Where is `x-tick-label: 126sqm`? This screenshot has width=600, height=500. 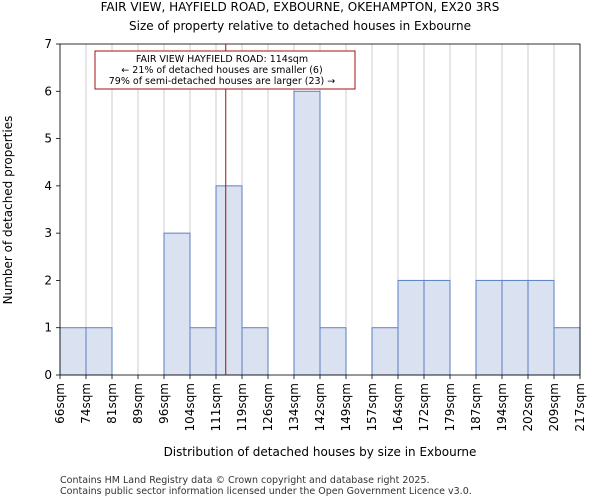 x-tick-label: 126sqm is located at coordinates (268, 407).